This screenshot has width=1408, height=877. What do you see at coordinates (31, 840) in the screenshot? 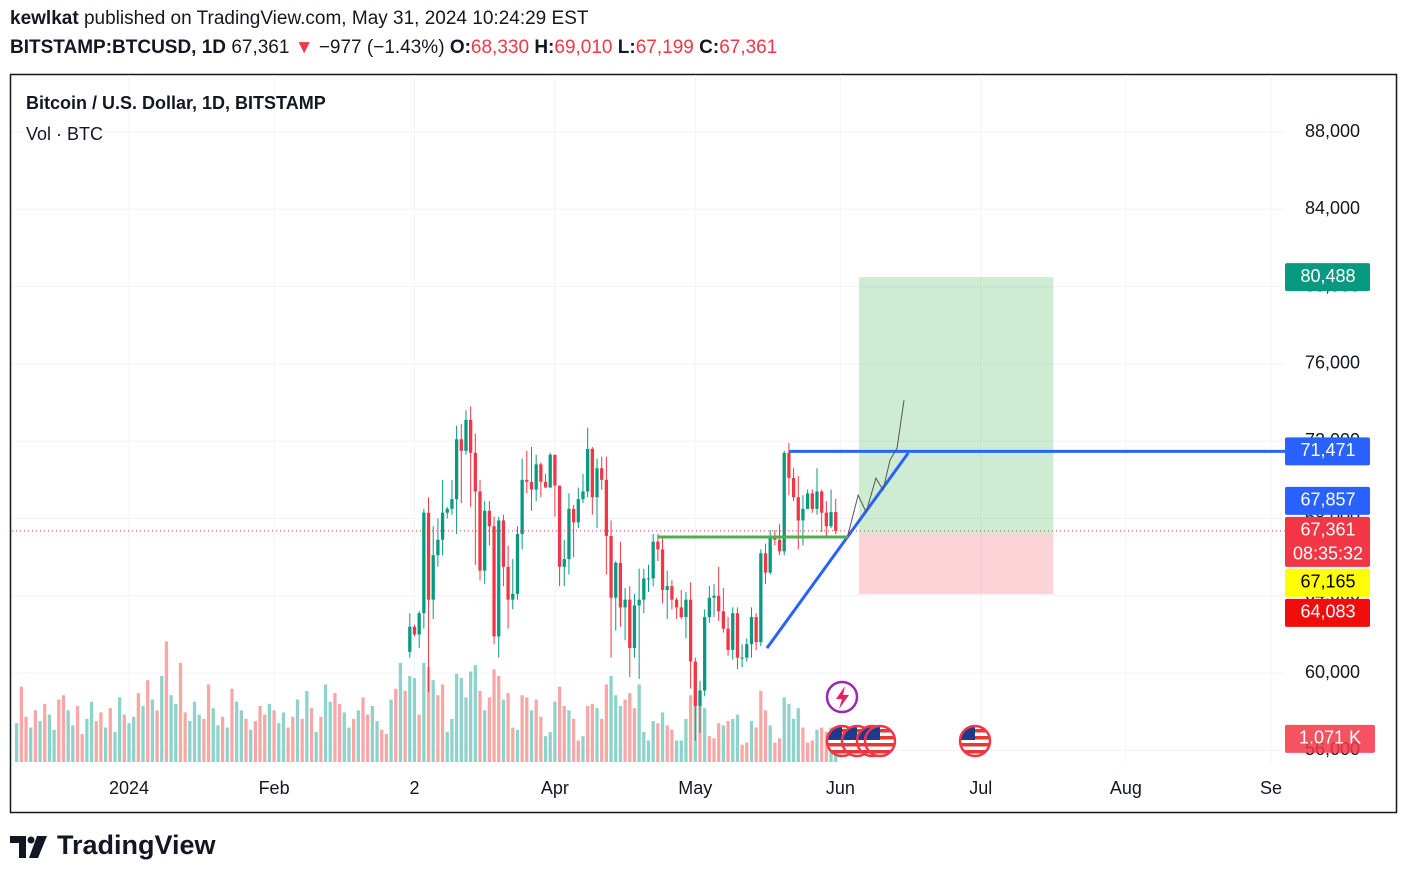
I see `logo-dot` at bounding box center [31, 840].